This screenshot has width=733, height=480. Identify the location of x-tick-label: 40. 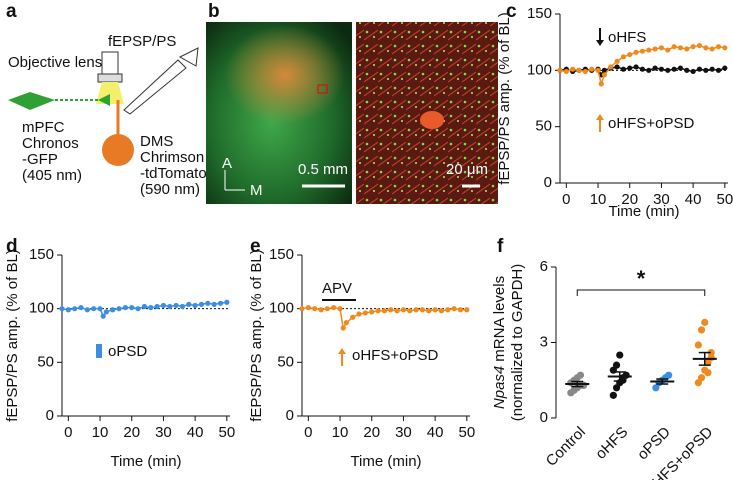
(435, 432).